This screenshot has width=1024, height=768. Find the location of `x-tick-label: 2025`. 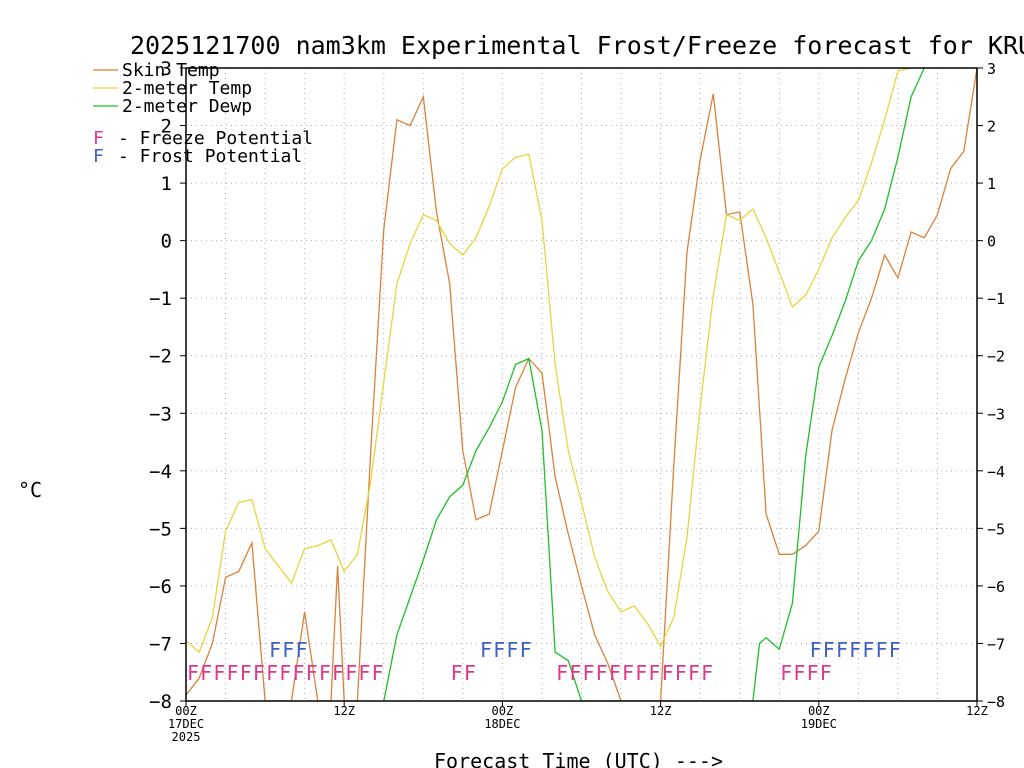

x-tick-label: 2025 is located at coordinates (186, 737).